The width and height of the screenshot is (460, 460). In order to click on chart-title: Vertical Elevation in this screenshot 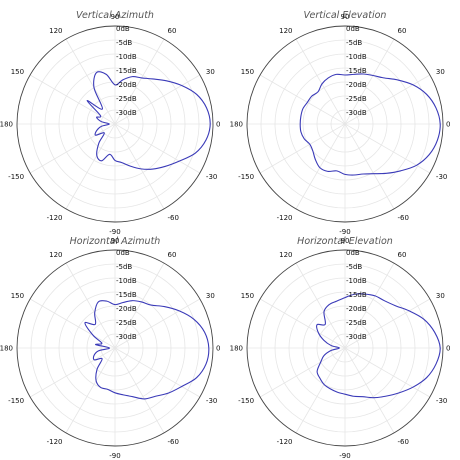, I will do `click(345, 15)`.